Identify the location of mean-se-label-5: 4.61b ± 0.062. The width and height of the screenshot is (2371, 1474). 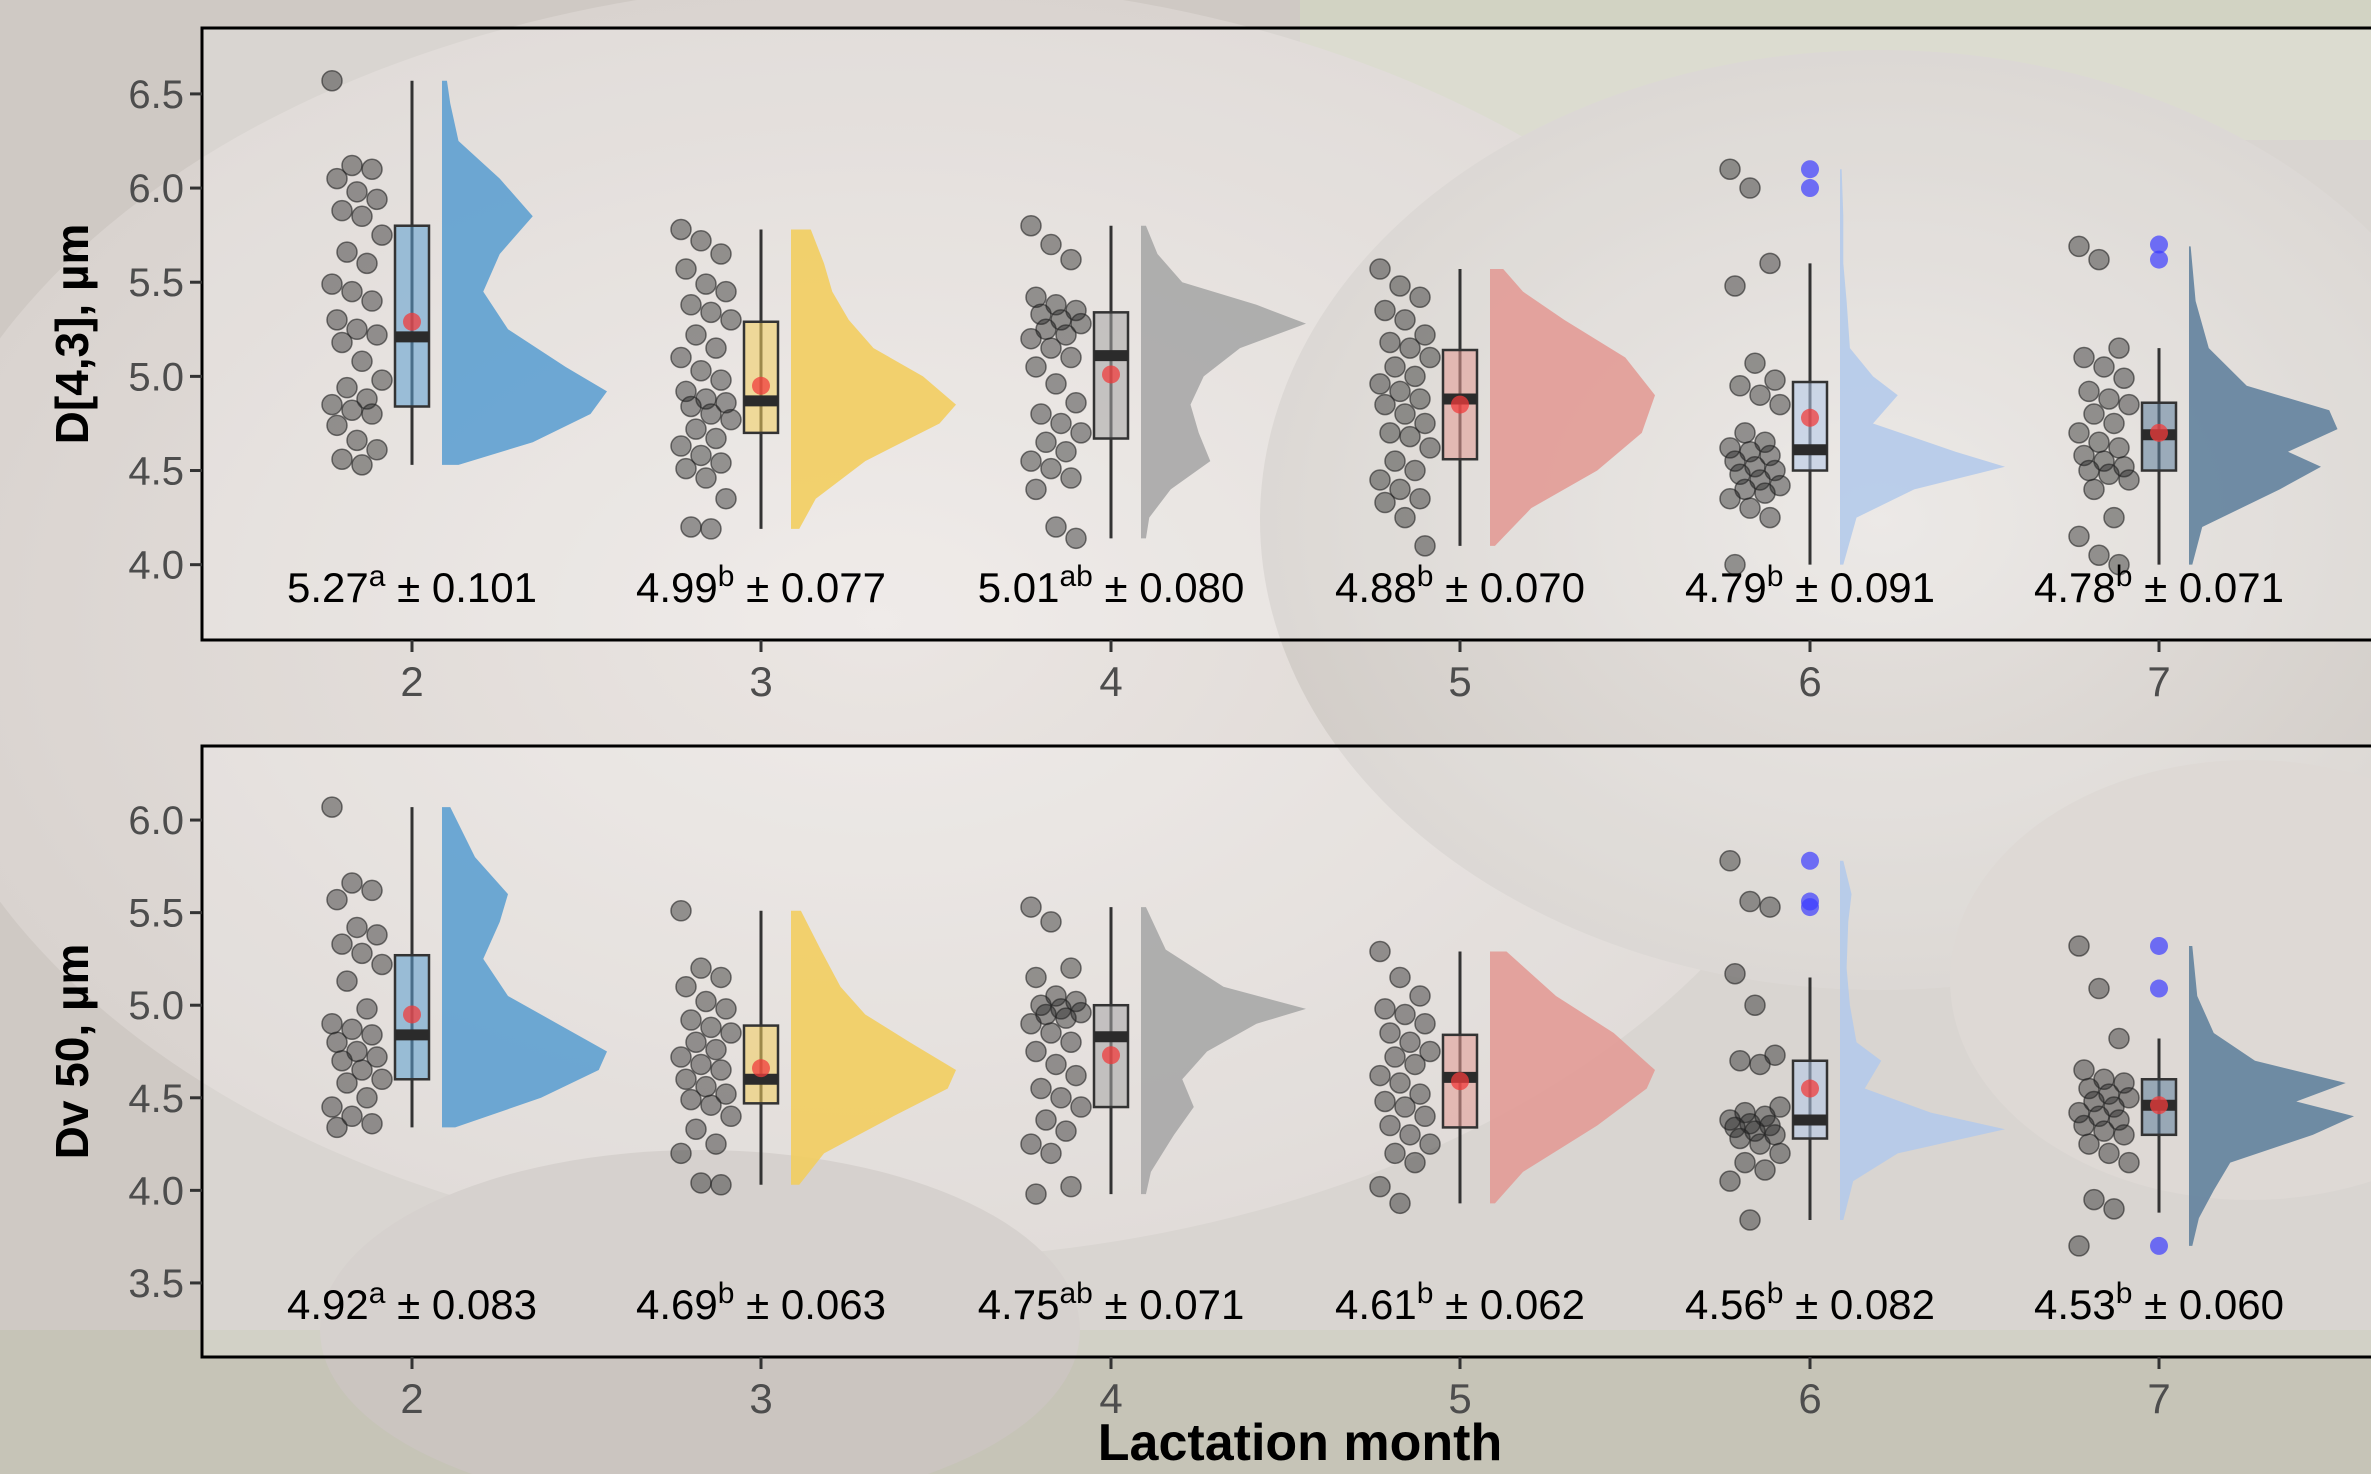
(1460, 1302).